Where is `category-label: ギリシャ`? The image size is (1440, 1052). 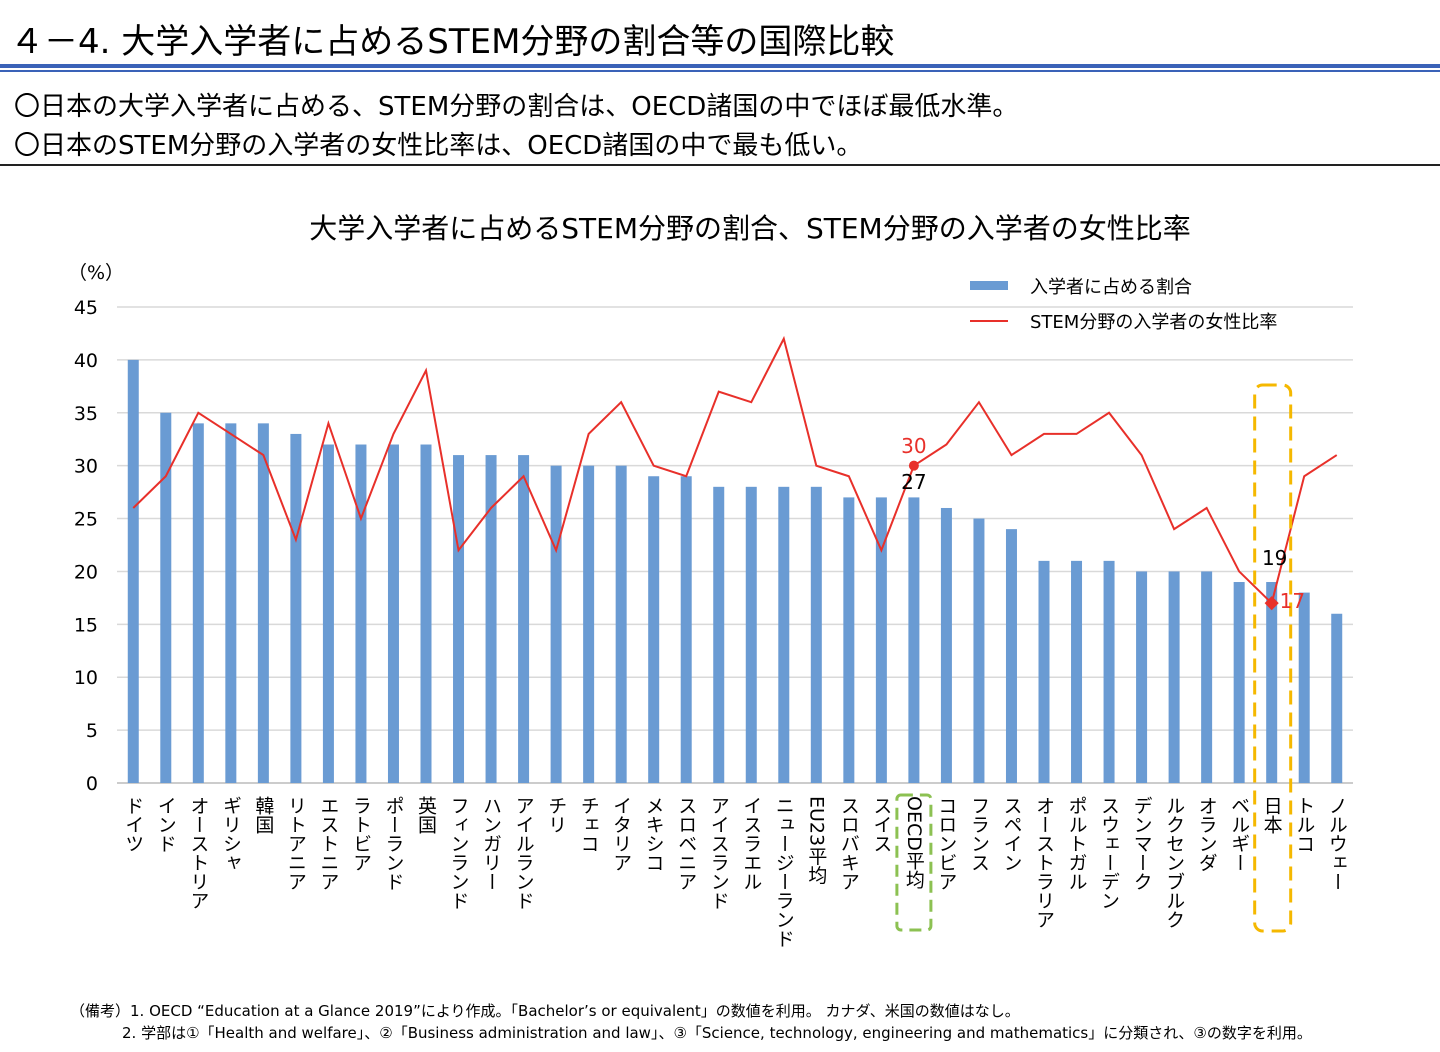 category-label: ギリシャ is located at coordinates (231, 834).